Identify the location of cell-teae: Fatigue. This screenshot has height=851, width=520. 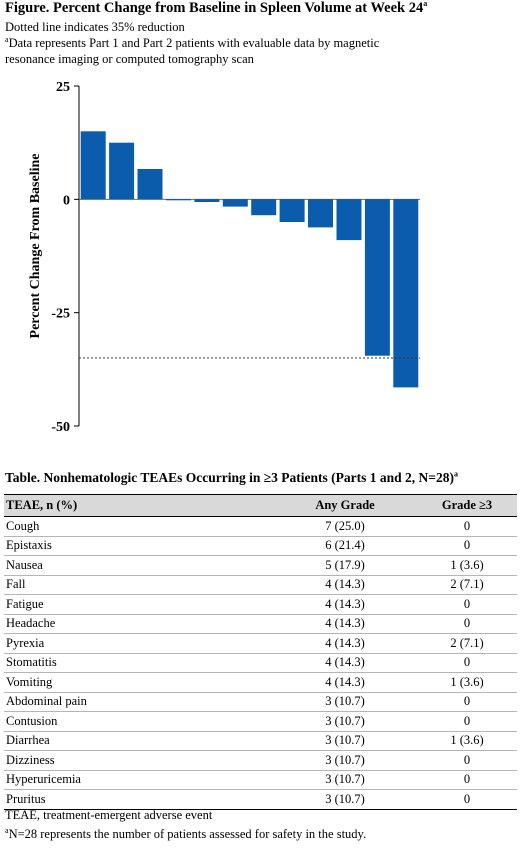
(138, 604).